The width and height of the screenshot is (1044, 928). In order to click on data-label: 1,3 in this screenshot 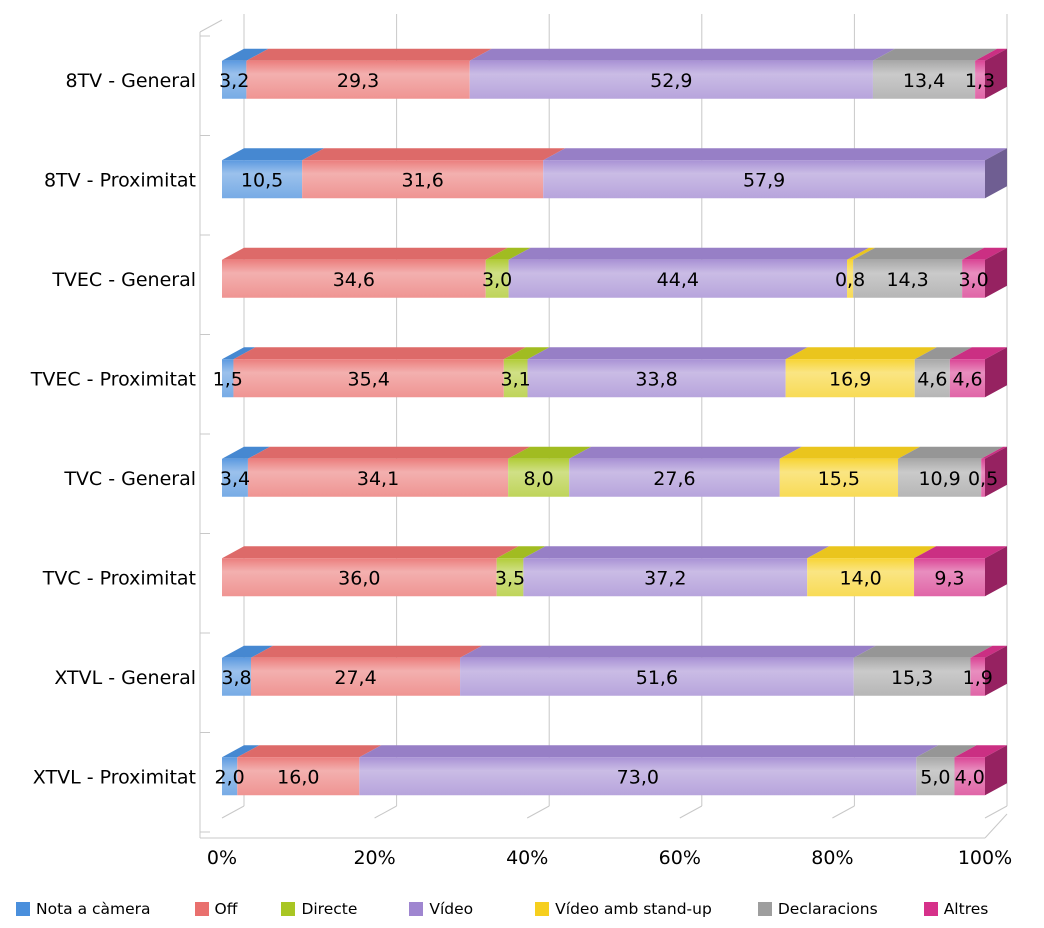, I will do `click(980, 81)`.